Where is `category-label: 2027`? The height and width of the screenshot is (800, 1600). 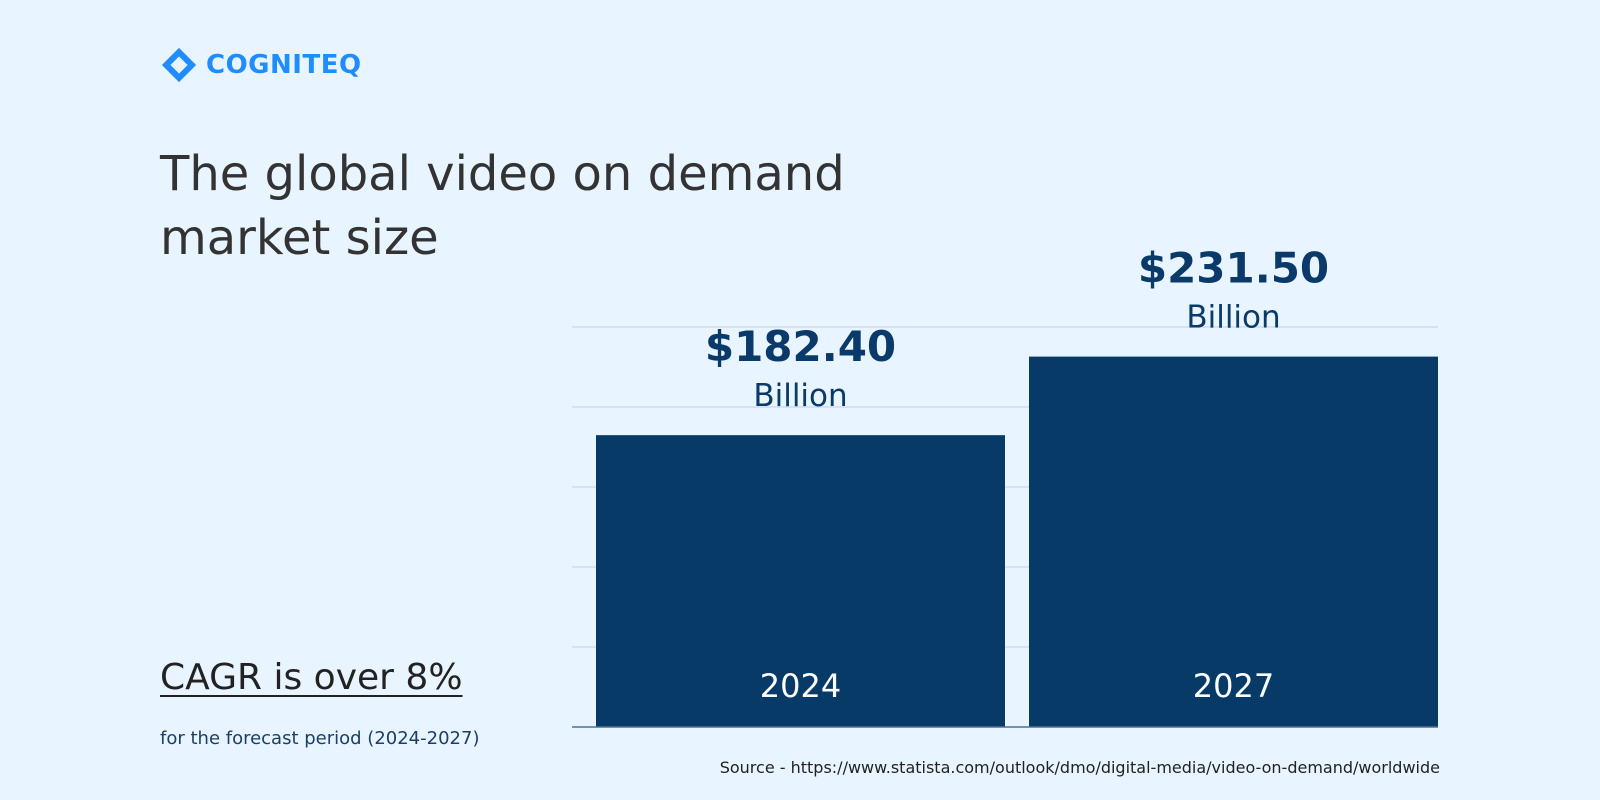 category-label: 2027 is located at coordinates (1233, 686).